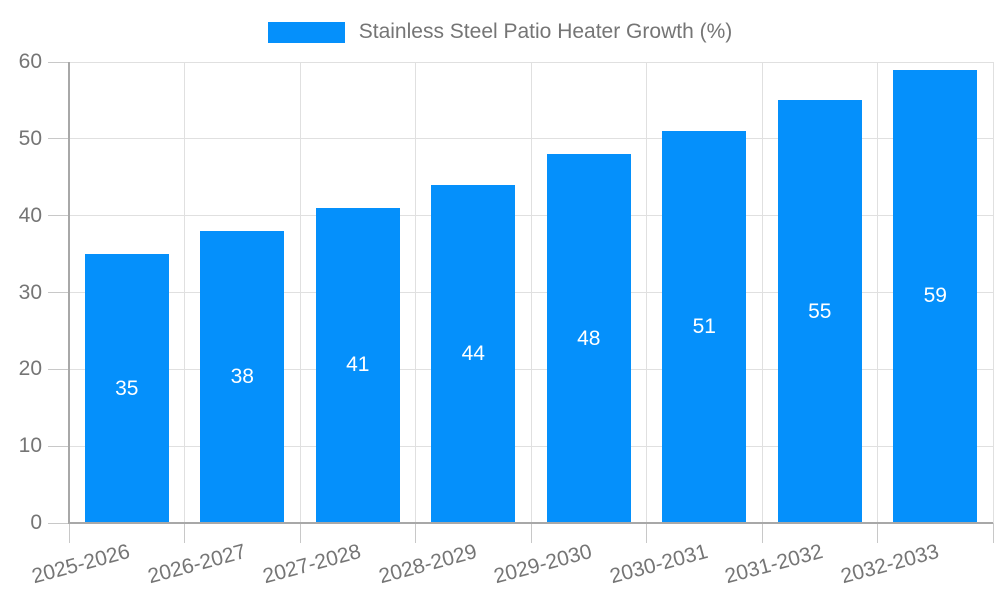  I want to click on y-axis-line, so click(69, 293).